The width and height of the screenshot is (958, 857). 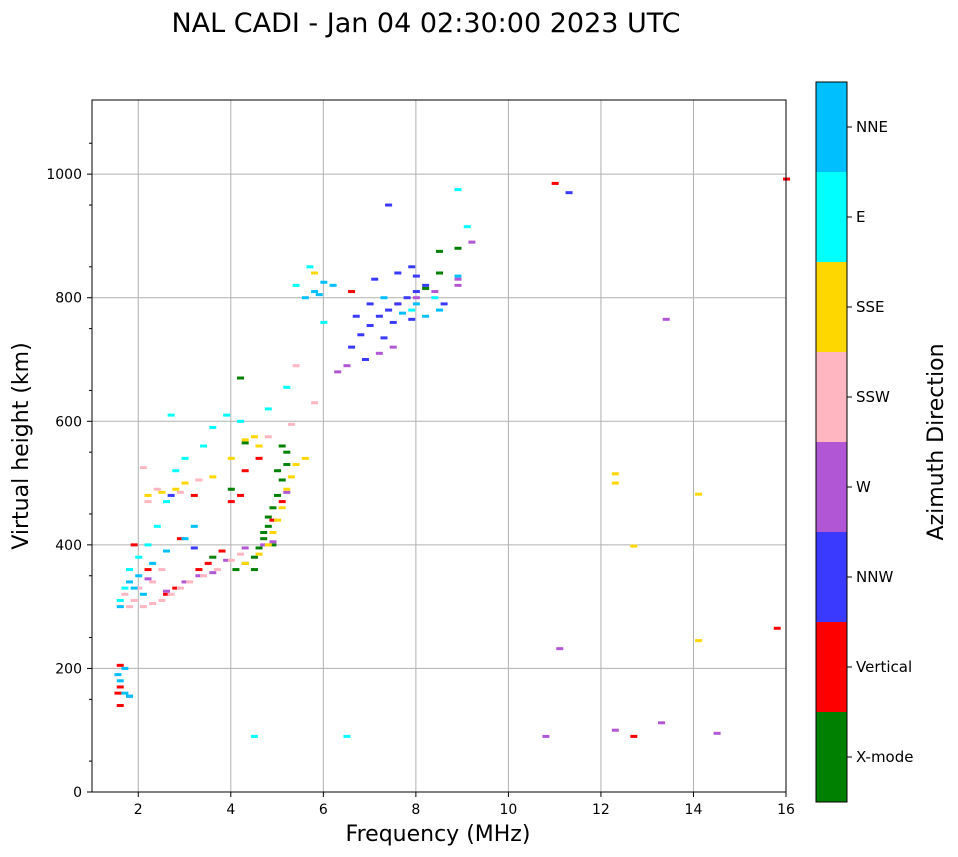 I want to click on colorbar-category-label: NNW, so click(x=874, y=577).